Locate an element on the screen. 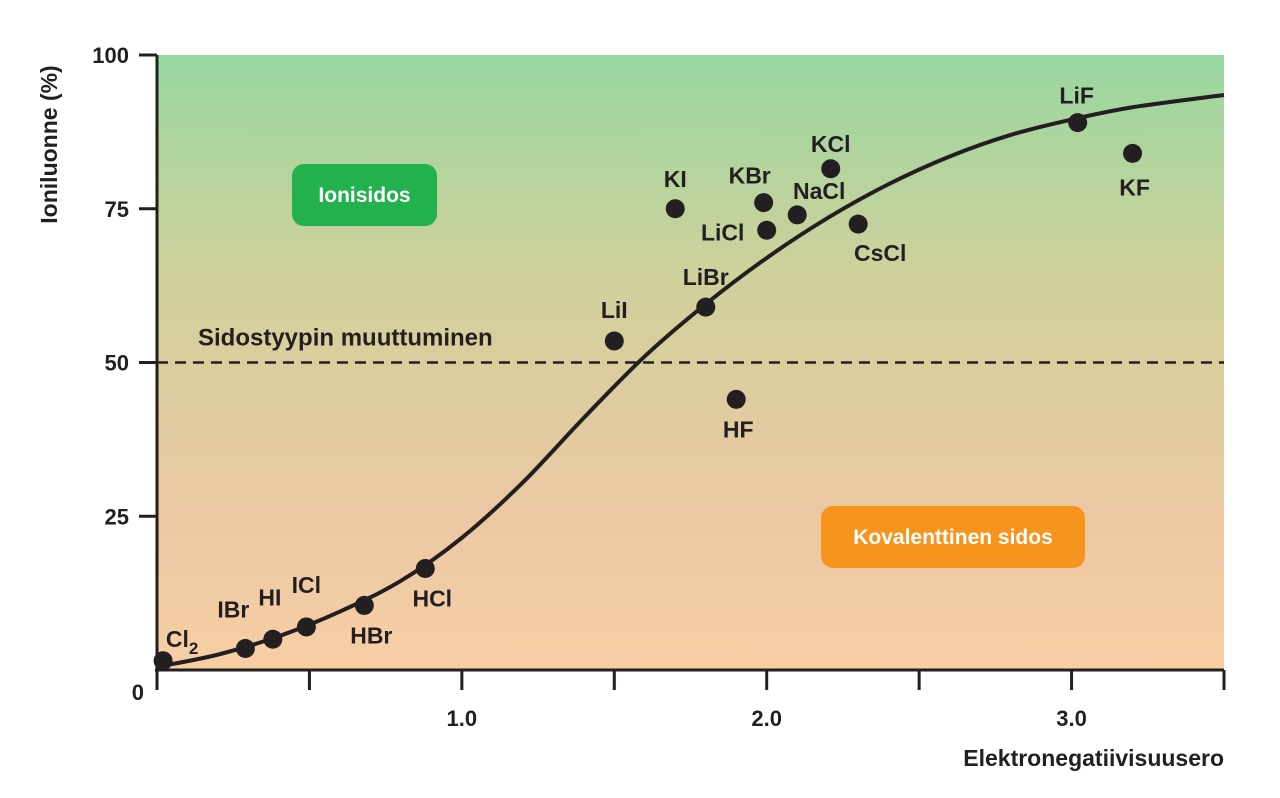 The width and height of the screenshot is (1280, 798). point-lif is located at coordinates (1078, 123).